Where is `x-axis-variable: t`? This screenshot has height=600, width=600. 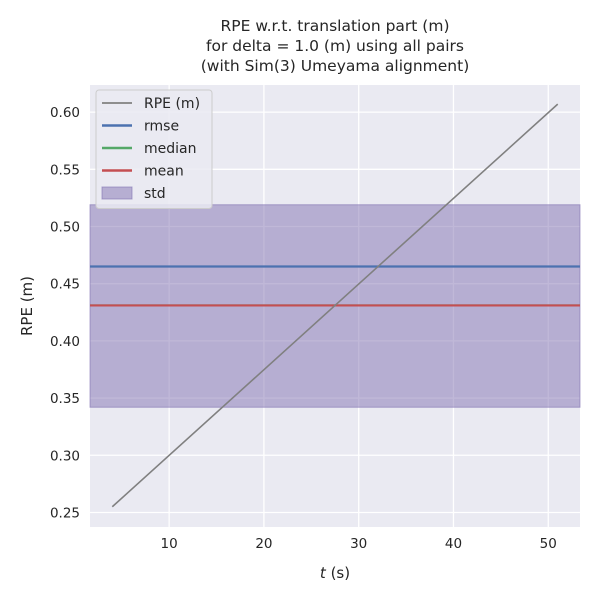 x-axis-variable: t is located at coordinates (323, 573).